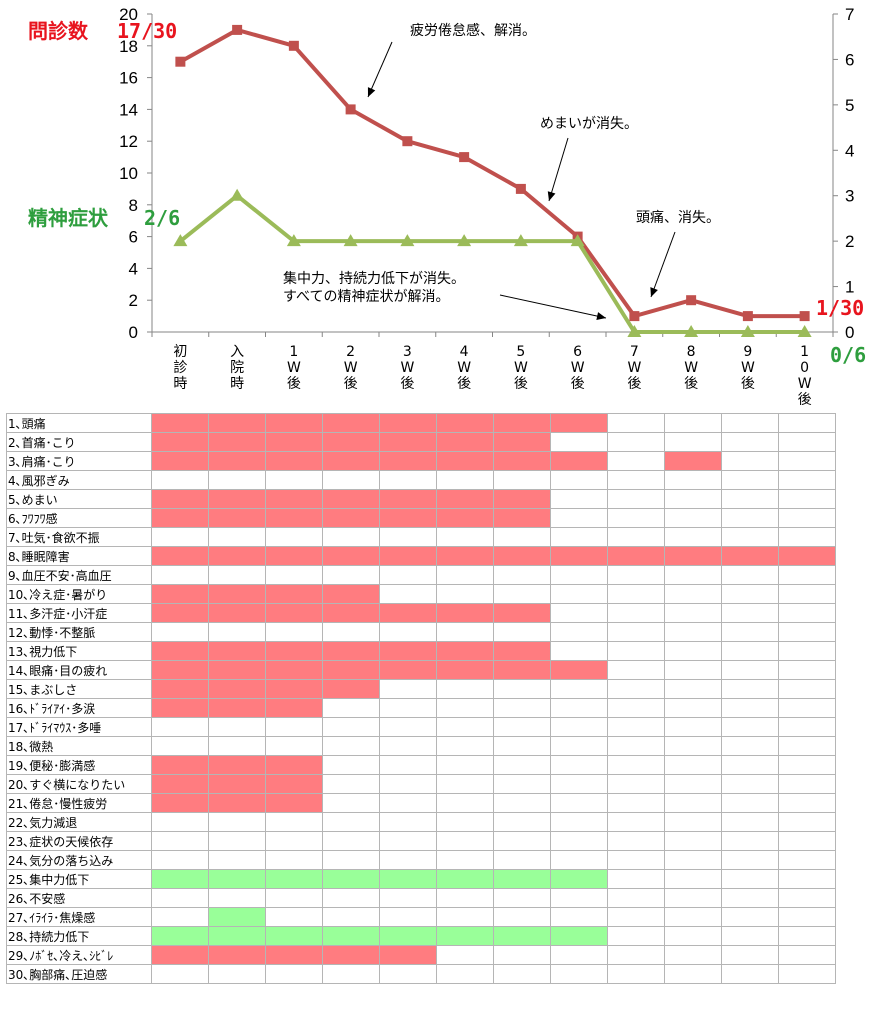 Image resolution: width=893 pixels, height=1024 pixels. Describe the element at coordinates (133, 237) in the screenshot. I see `left-tick-label: 6` at that location.